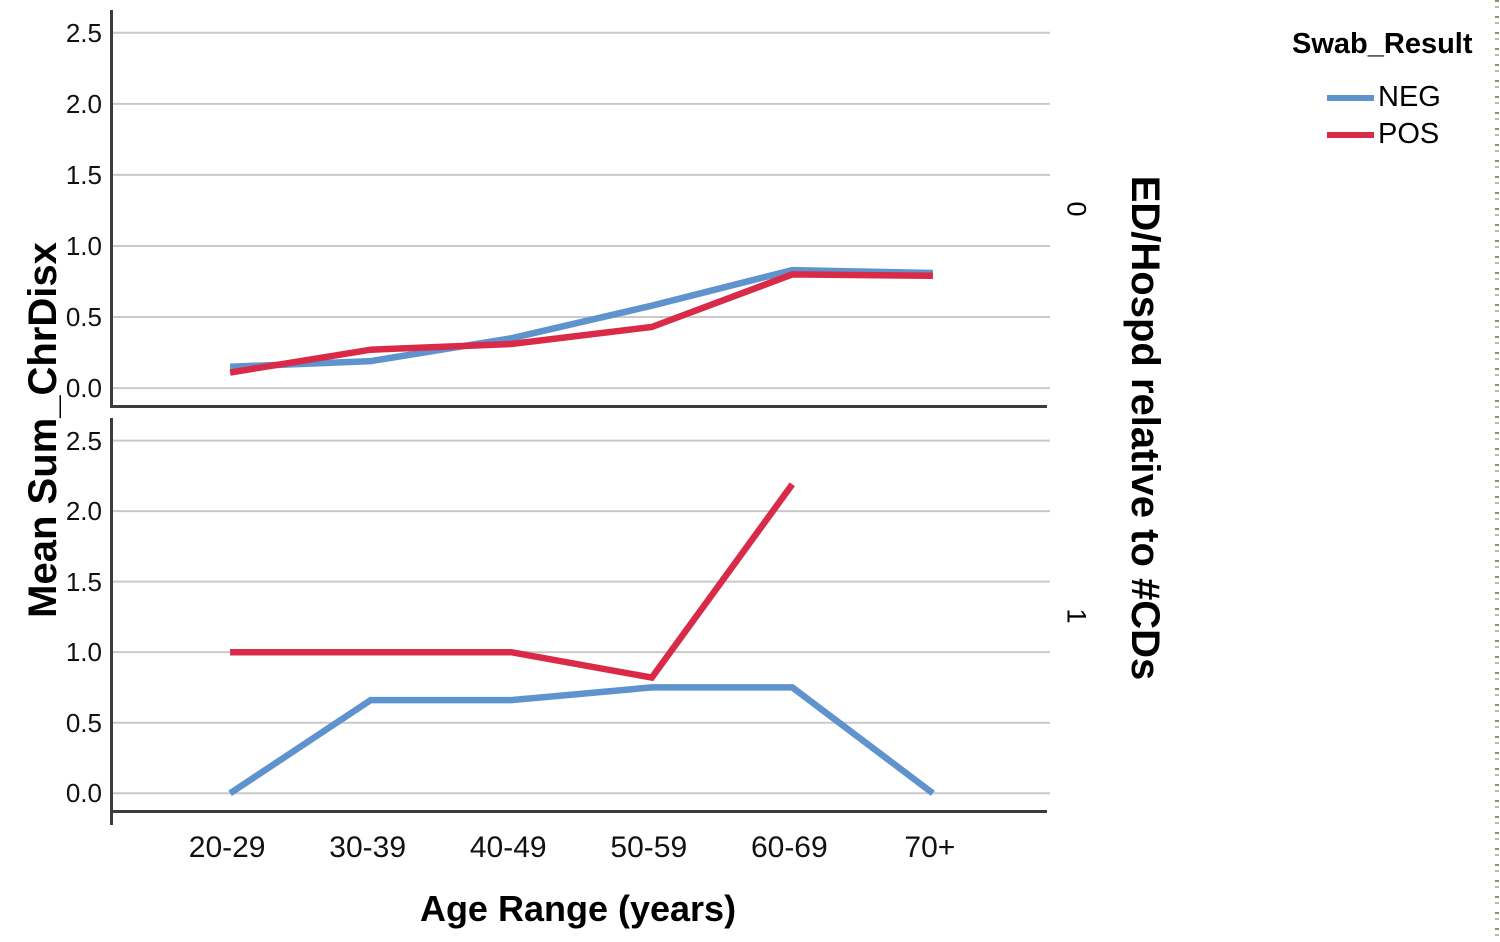 The width and height of the screenshot is (1500, 942). What do you see at coordinates (578, 908) in the screenshot?
I see `x-axis-title: Age Range (years)` at bounding box center [578, 908].